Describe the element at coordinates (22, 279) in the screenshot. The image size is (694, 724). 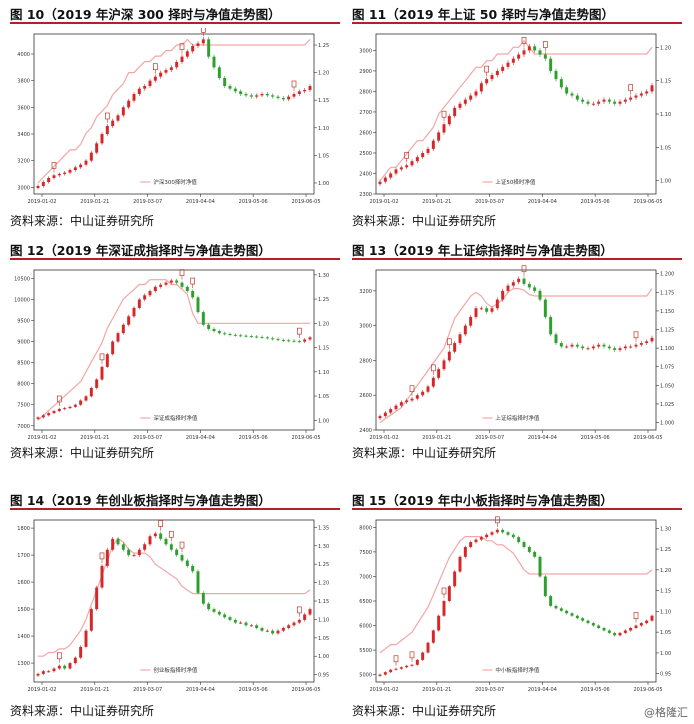
I see `y-tick-label: 10500` at that location.